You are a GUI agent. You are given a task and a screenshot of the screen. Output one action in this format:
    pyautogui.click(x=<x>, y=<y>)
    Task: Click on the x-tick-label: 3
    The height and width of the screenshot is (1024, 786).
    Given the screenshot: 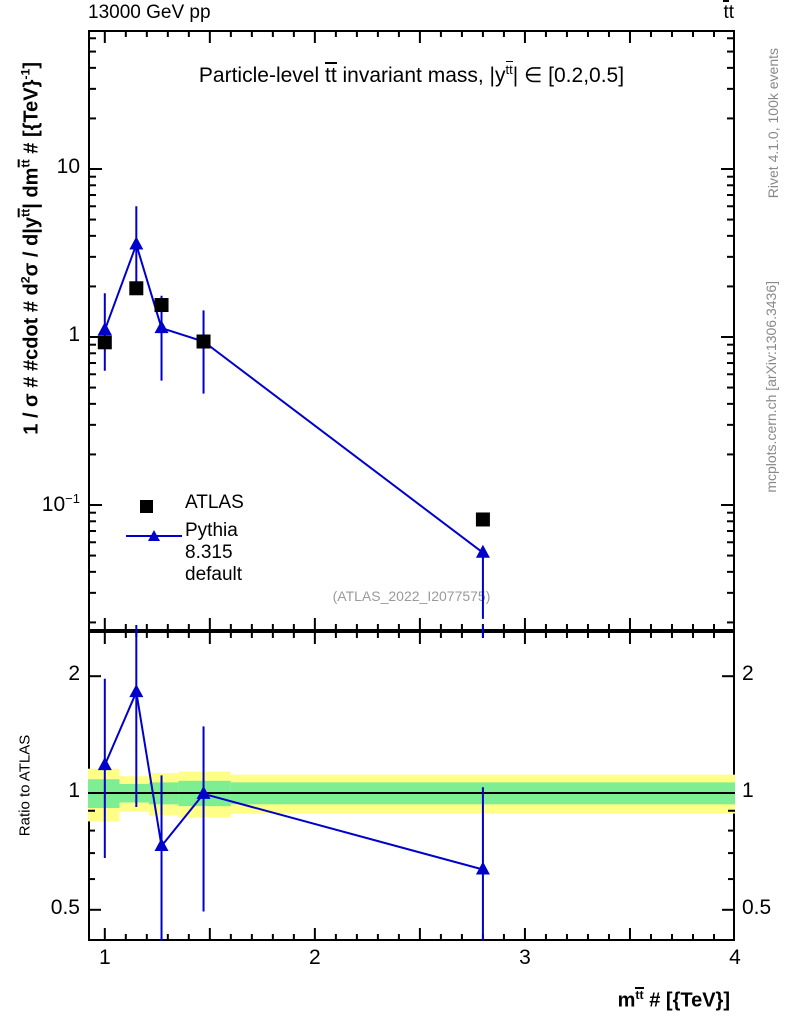 What is the action you would take?
    pyautogui.click(x=525, y=957)
    